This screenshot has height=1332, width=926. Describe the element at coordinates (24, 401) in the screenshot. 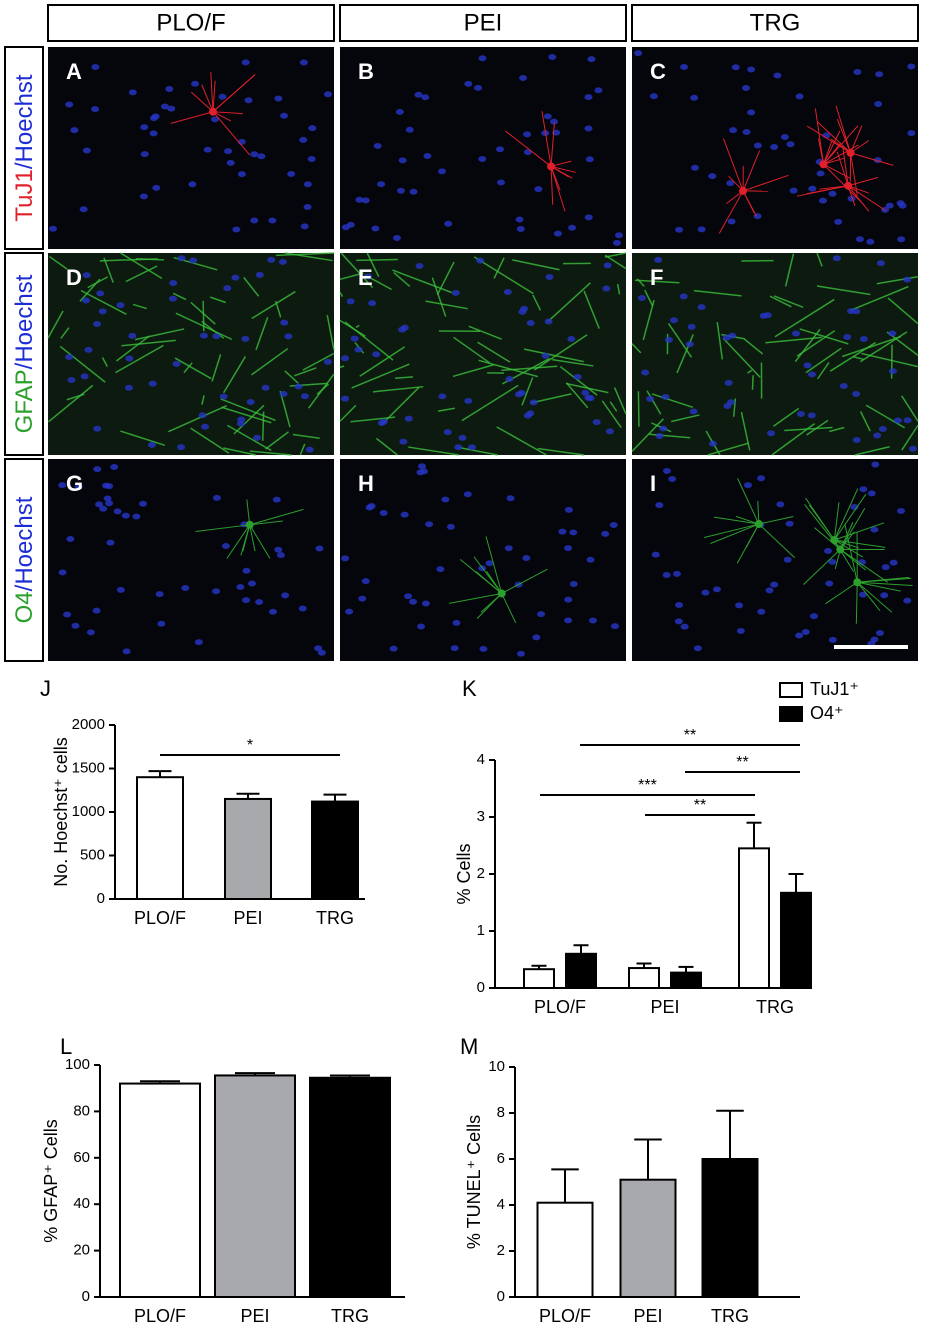

I see `row-label-marker: GFAP` at that location.